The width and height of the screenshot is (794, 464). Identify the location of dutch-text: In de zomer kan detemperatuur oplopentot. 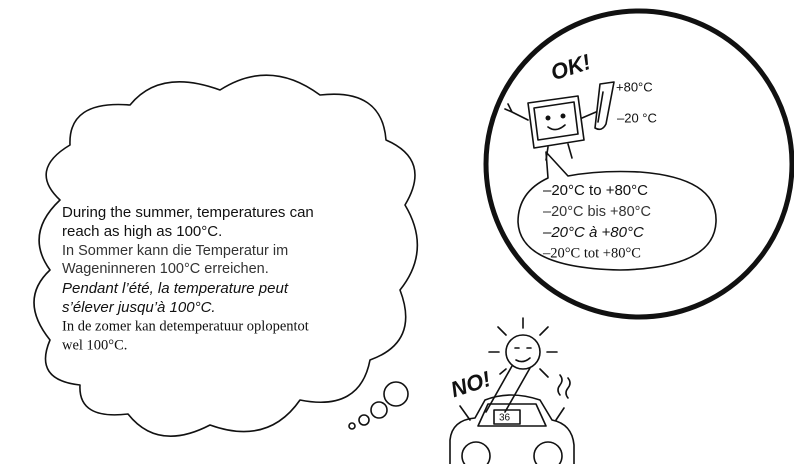
(185, 326).